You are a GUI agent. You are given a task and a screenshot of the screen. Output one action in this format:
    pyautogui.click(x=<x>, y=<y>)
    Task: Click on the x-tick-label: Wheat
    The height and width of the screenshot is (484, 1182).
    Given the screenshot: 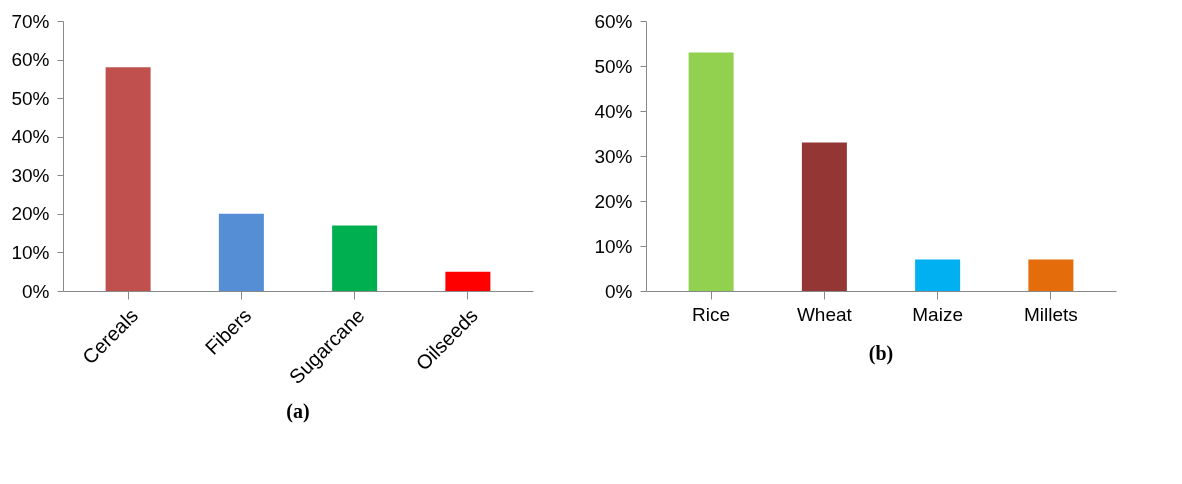 What is the action you would take?
    pyautogui.click(x=824, y=314)
    